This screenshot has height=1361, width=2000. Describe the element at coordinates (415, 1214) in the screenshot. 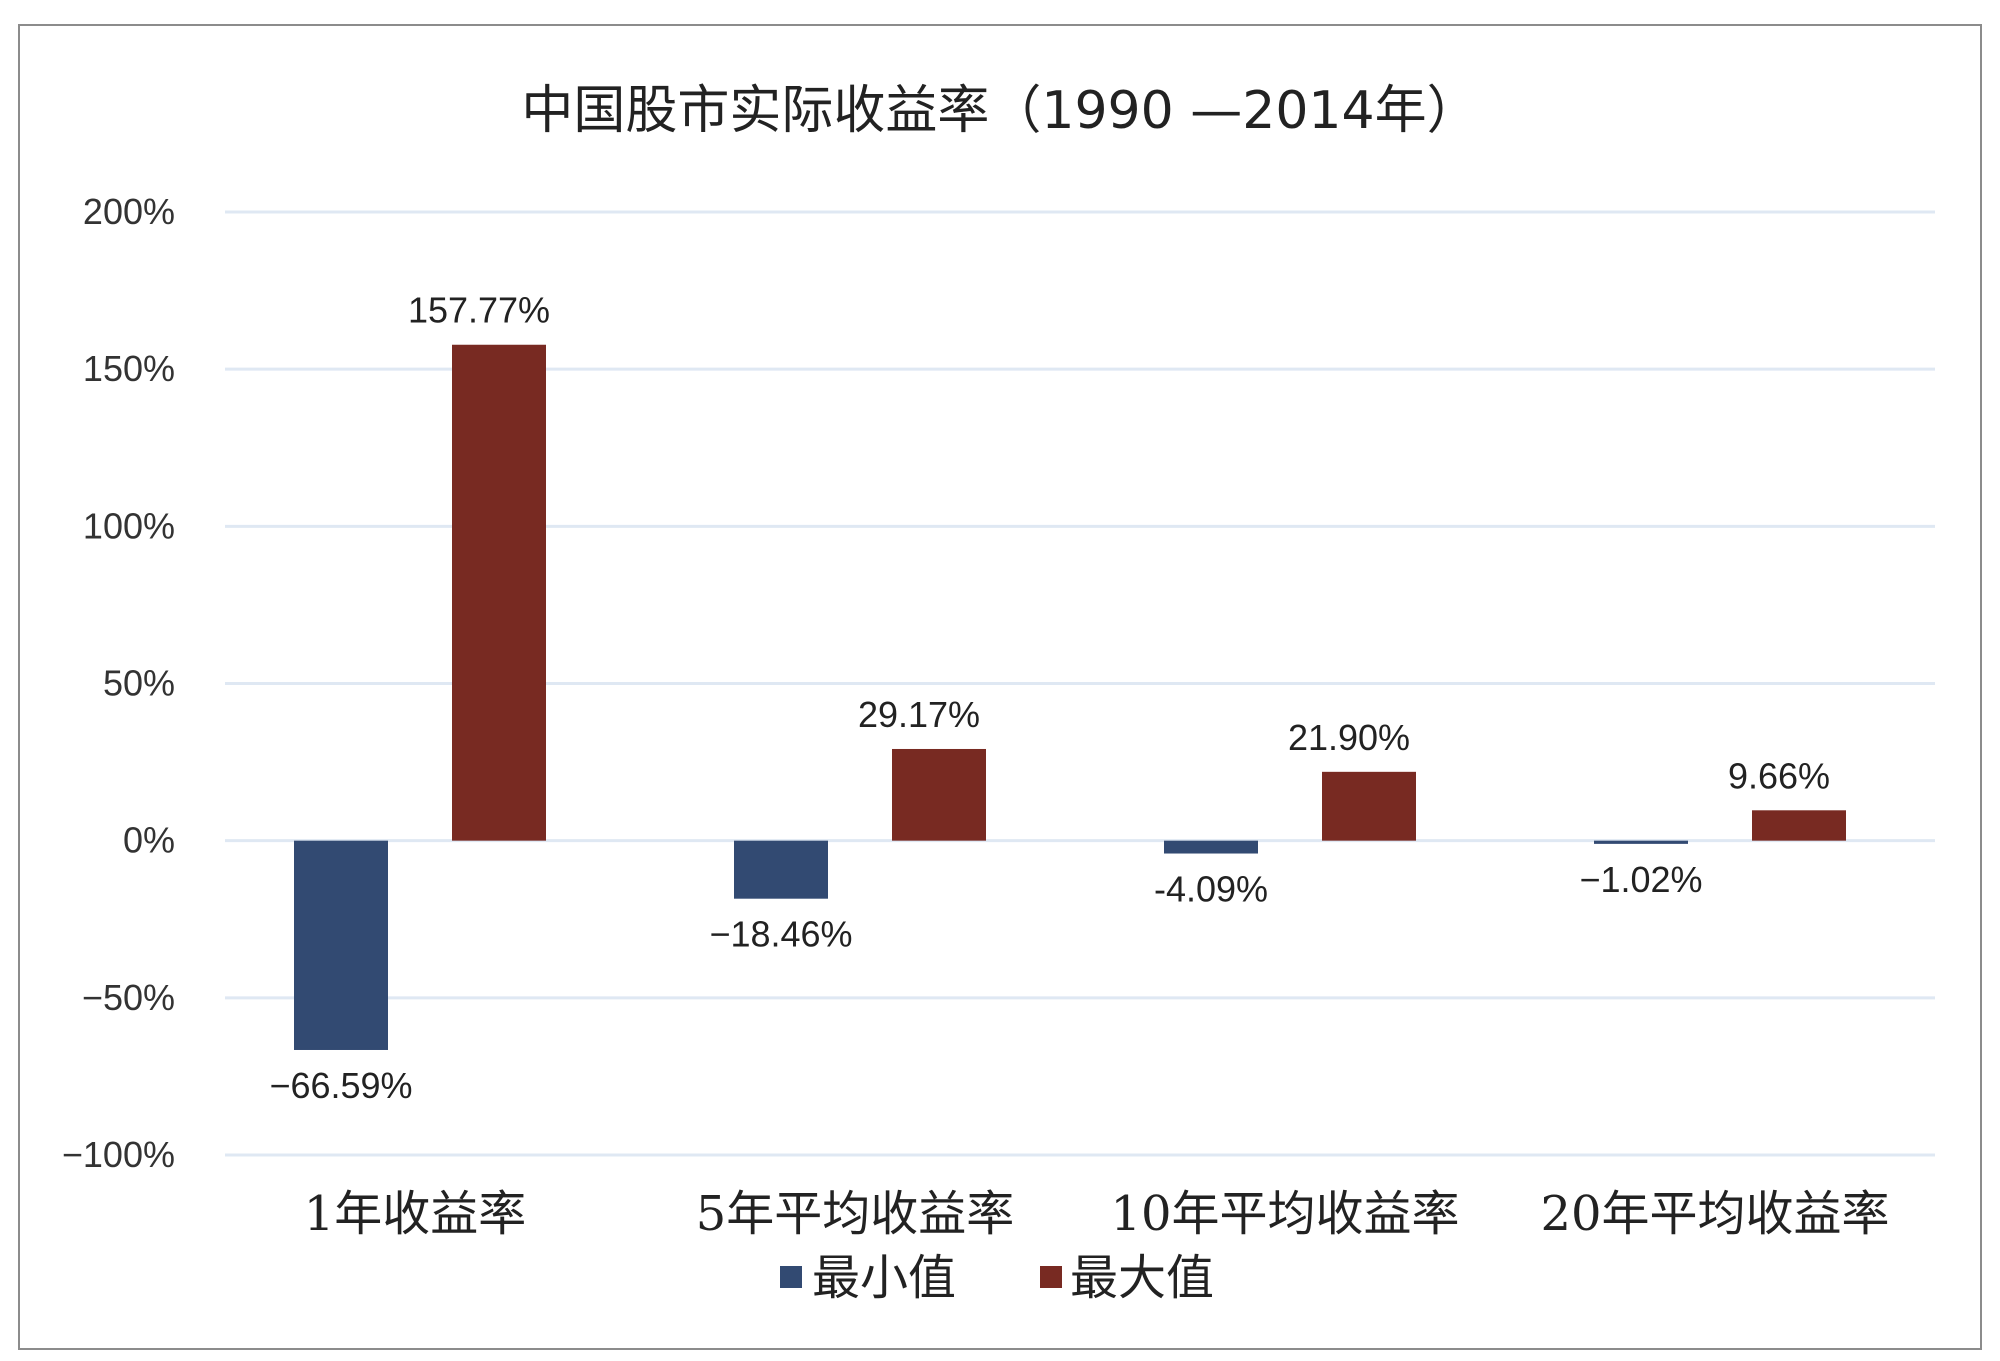

I see `category-label: 1年收益率` at that location.